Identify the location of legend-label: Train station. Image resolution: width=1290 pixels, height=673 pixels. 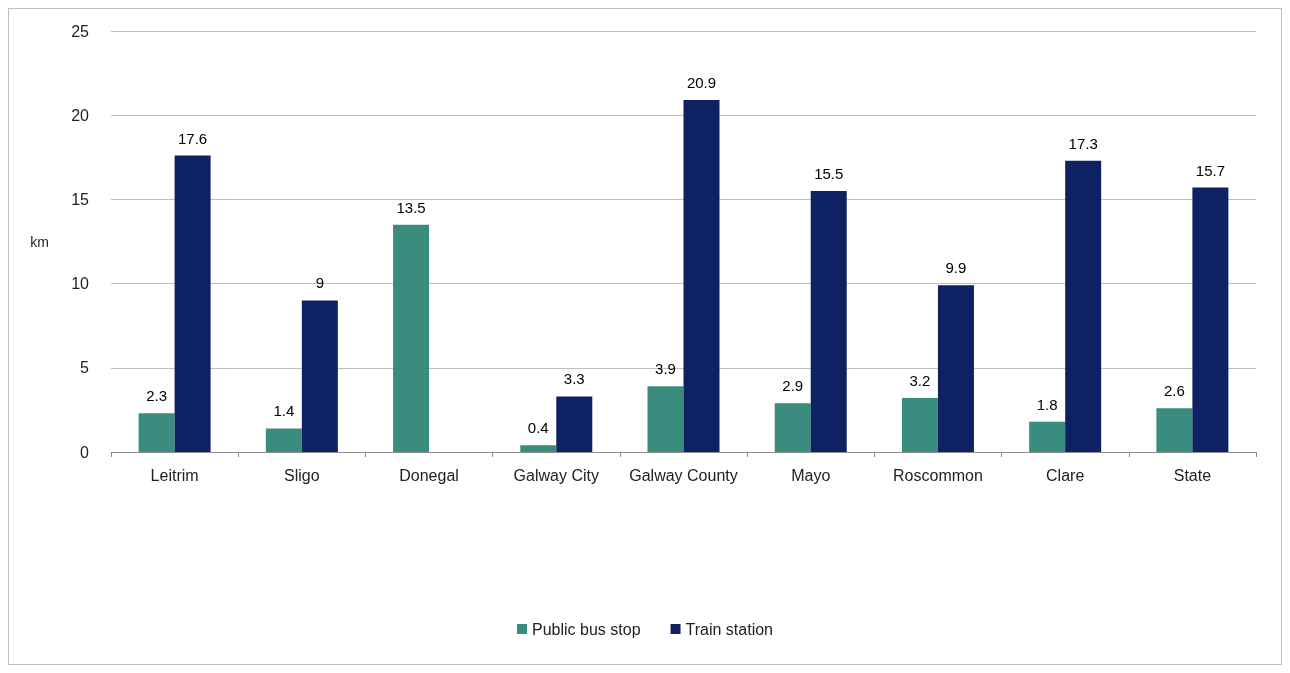
(729, 629).